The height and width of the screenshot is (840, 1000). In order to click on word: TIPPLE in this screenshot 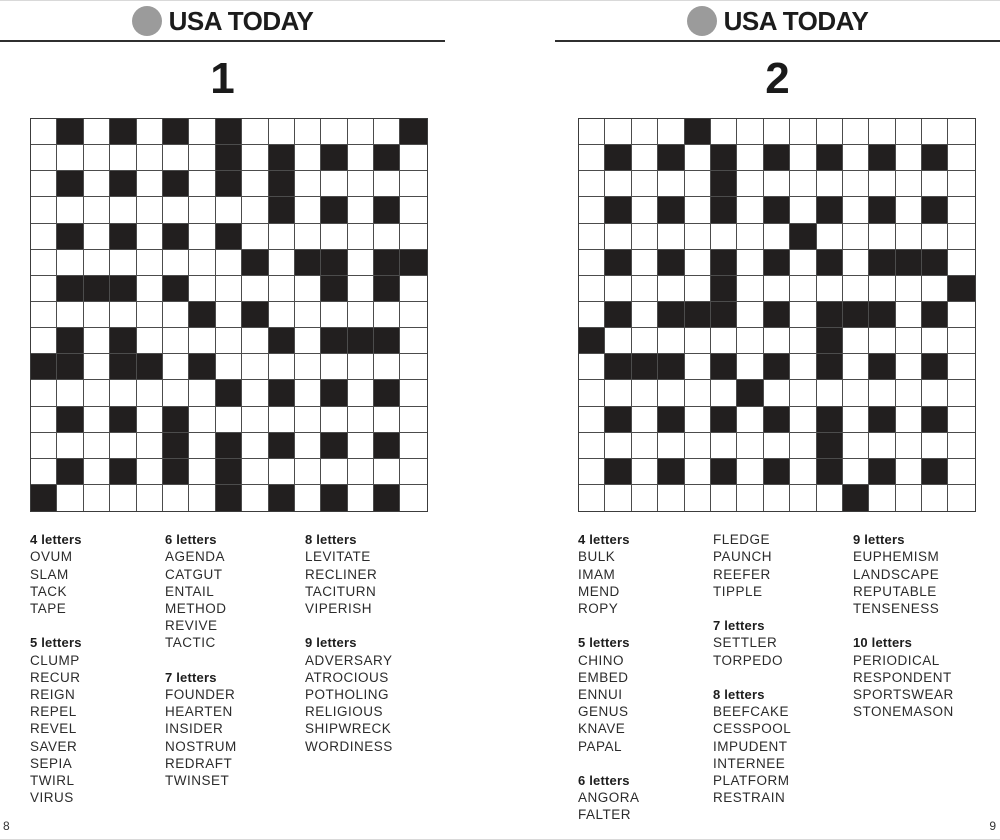, I will do `click(738, 591)`.